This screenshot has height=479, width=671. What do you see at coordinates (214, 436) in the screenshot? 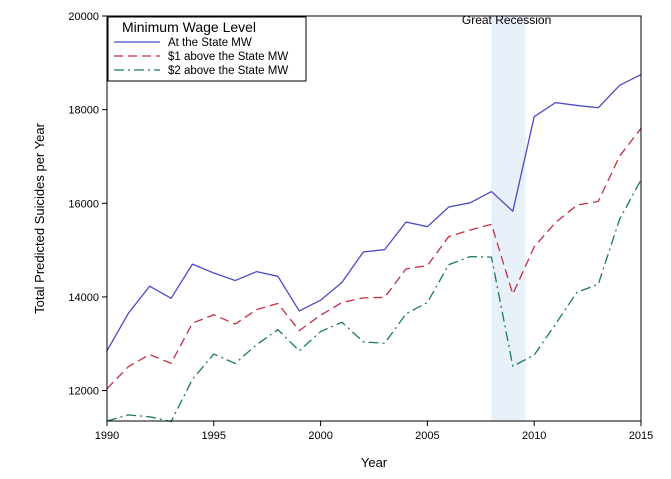
I see `x-tick-label: 1995` at bounding box center [214, 436].